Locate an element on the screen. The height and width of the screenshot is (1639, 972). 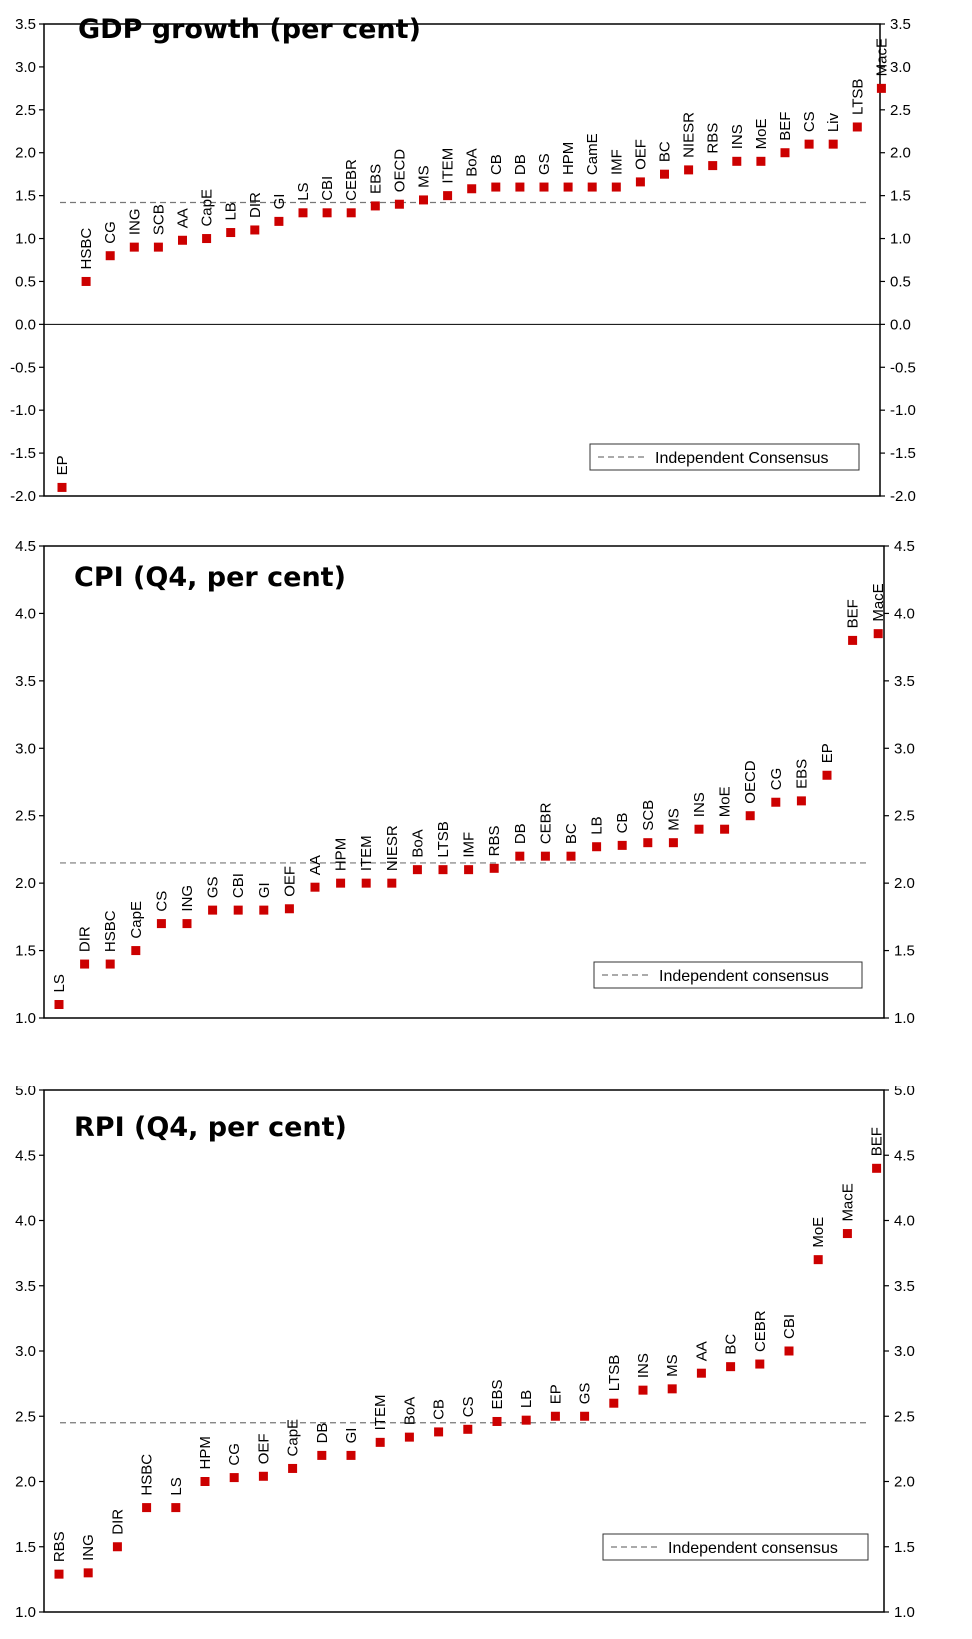
y-tick-label-right: 2.5 is located at coordinates (904, 1416).